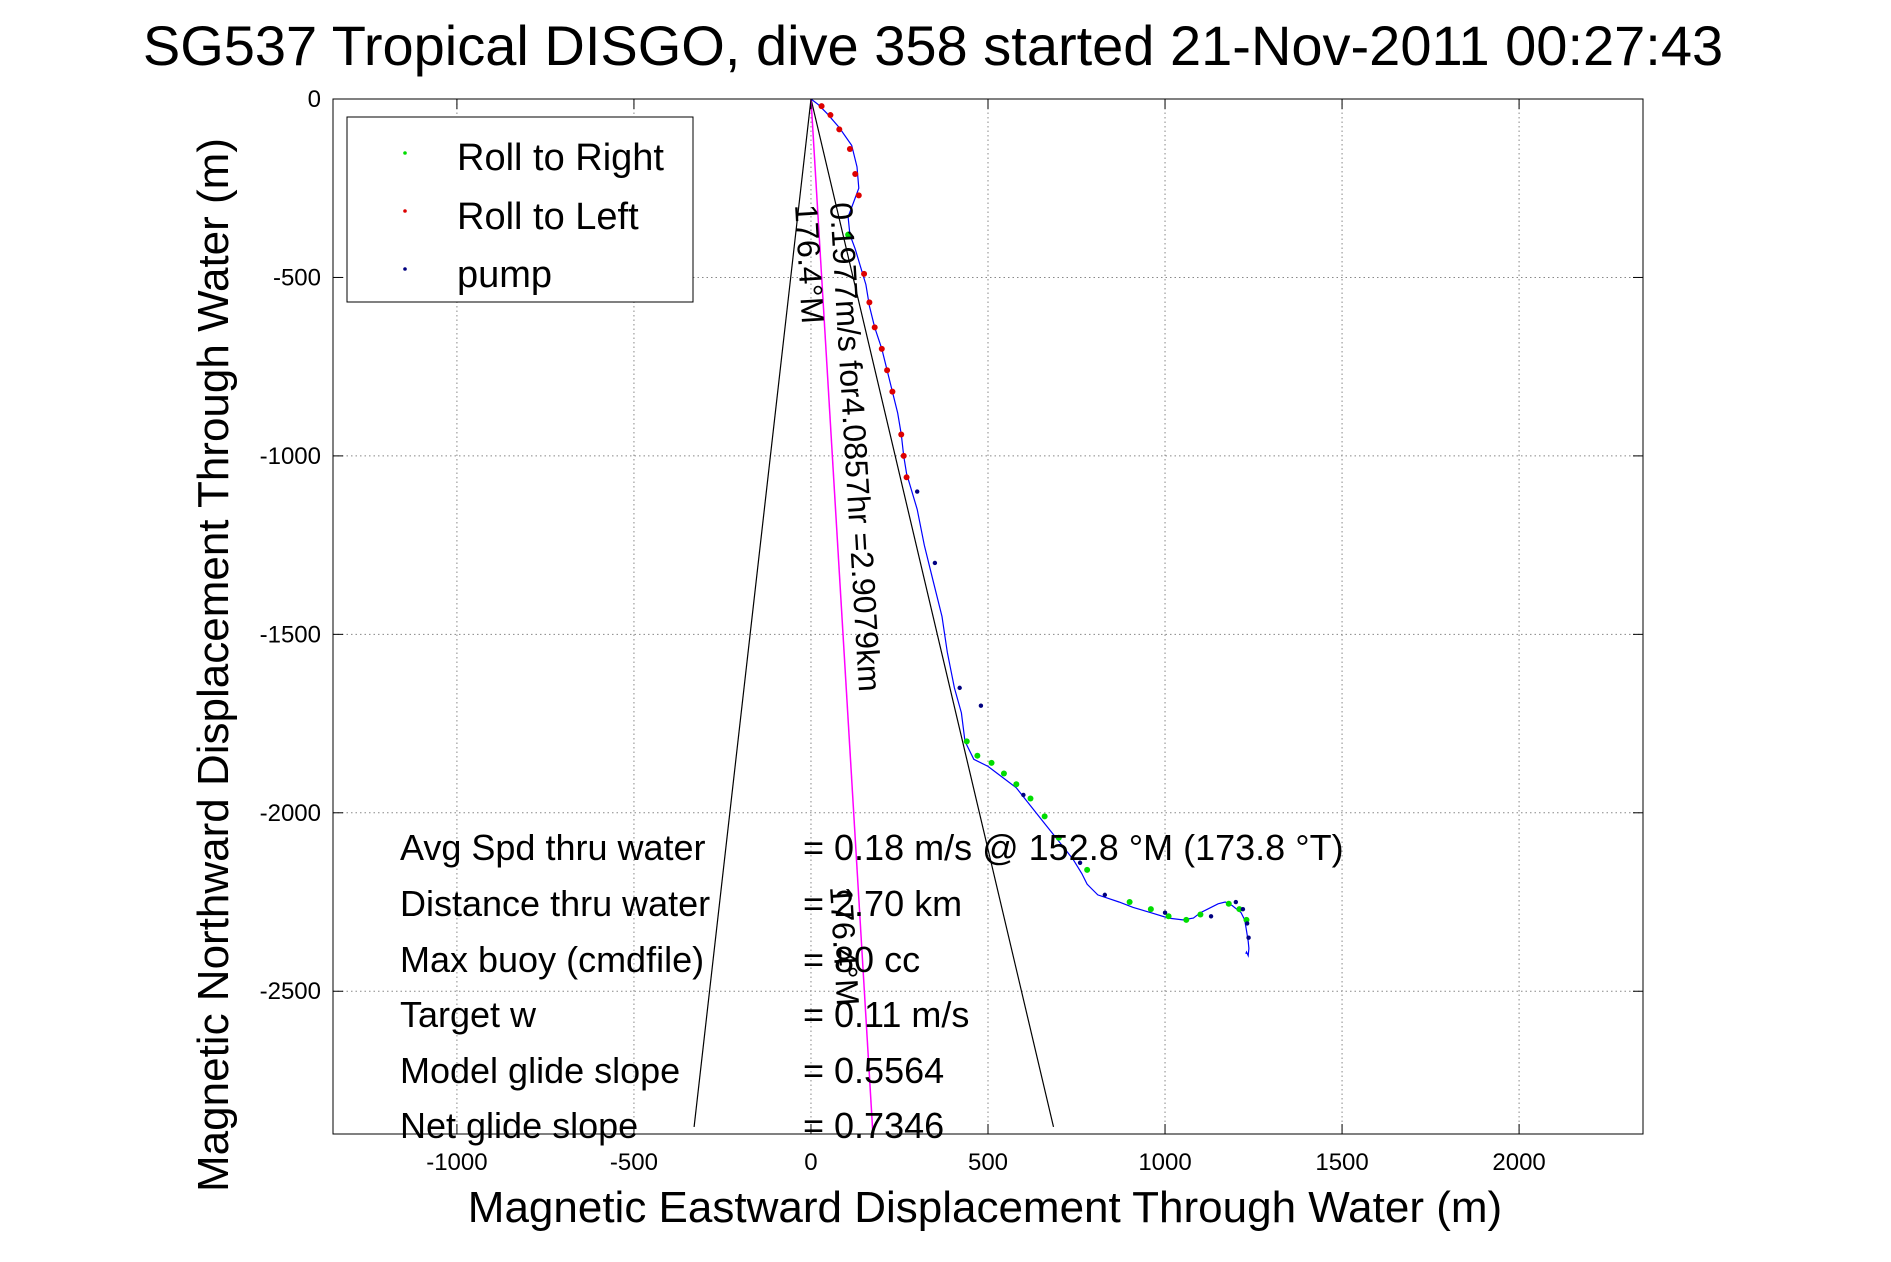  What do you see at coordinates (290, 813) in the screenshot?
I see `y-tick-label: -2000` at bounding box center [290, 813].